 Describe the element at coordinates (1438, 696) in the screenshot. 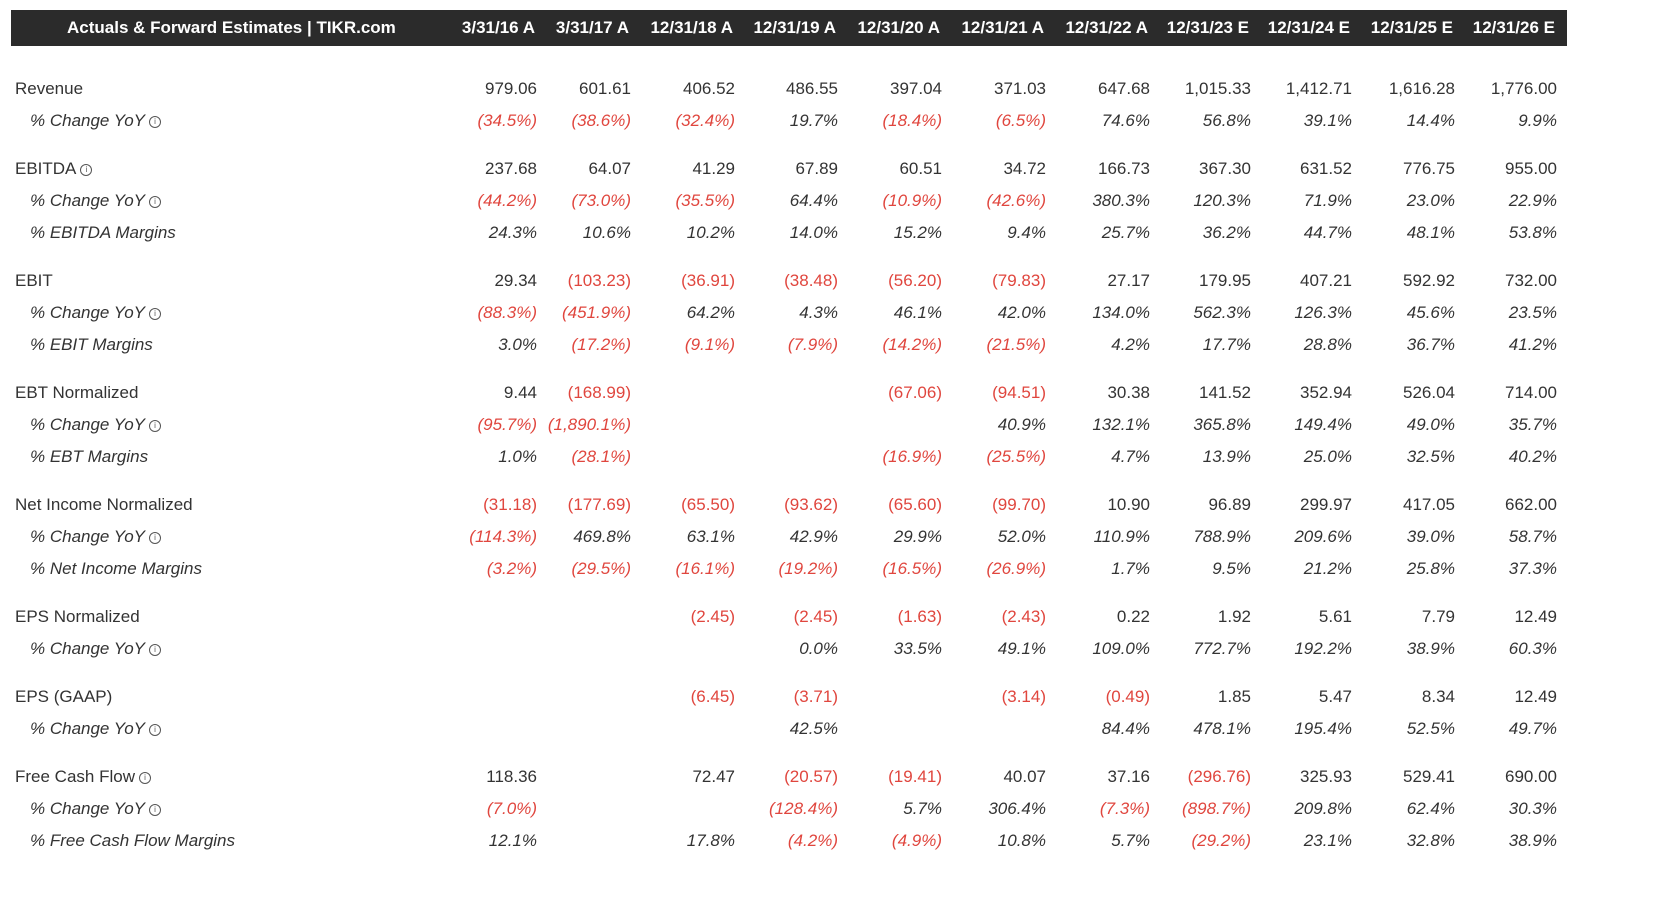

I see `cell: 8.34` at that location.